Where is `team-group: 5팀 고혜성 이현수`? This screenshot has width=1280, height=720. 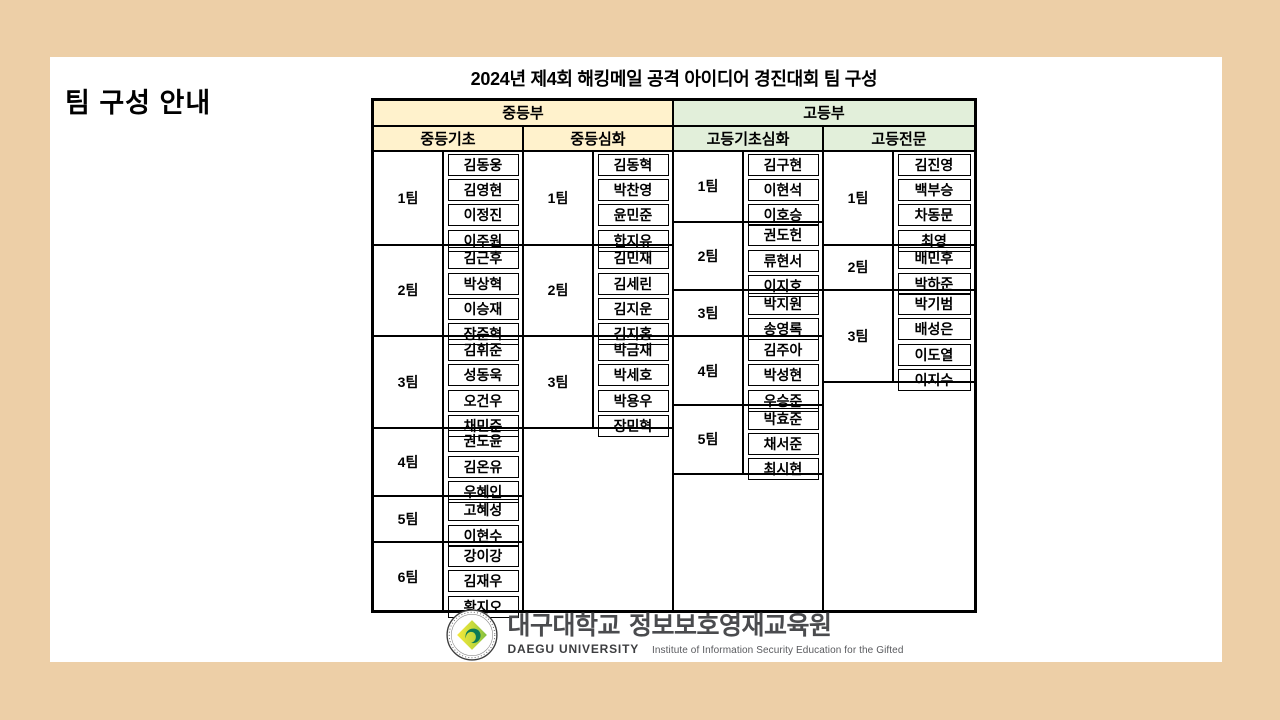 team-group: 5팀 고혜성 이현수 is located at coordinates (448, 521).